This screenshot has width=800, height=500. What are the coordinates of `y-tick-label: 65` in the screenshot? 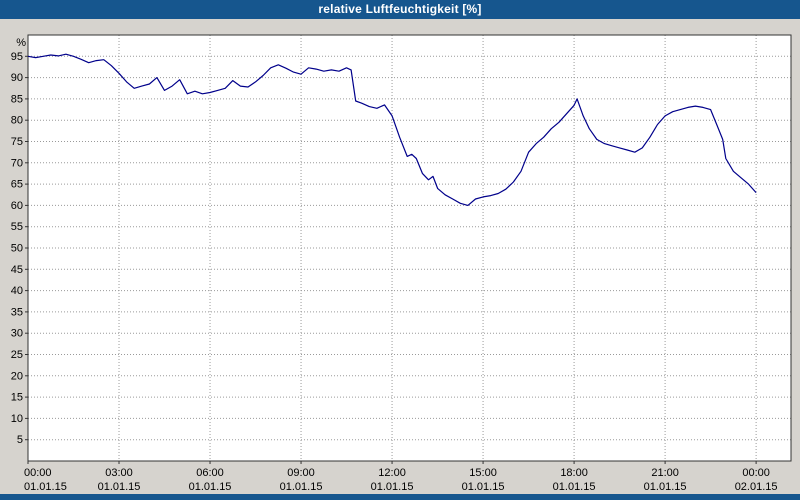 It's located at (17, 185).